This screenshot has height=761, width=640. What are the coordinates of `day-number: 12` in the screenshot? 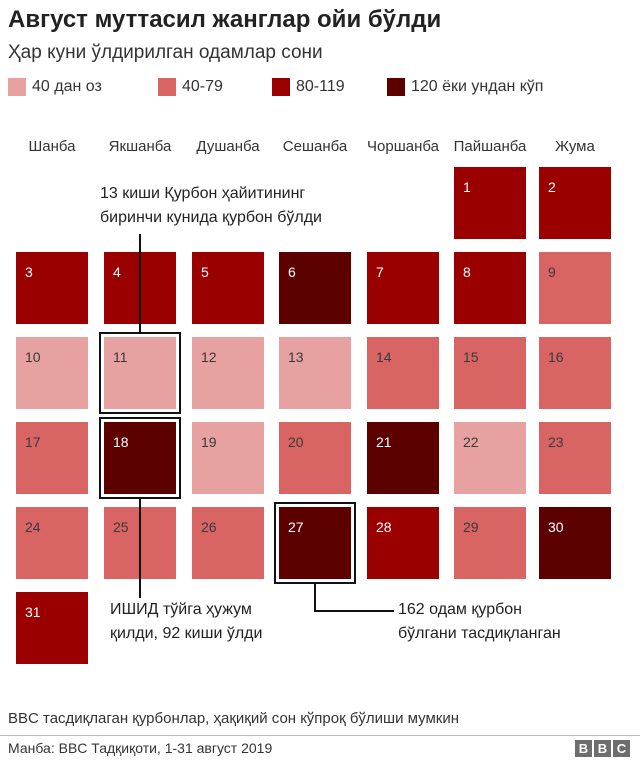 It's located at (209, 357).